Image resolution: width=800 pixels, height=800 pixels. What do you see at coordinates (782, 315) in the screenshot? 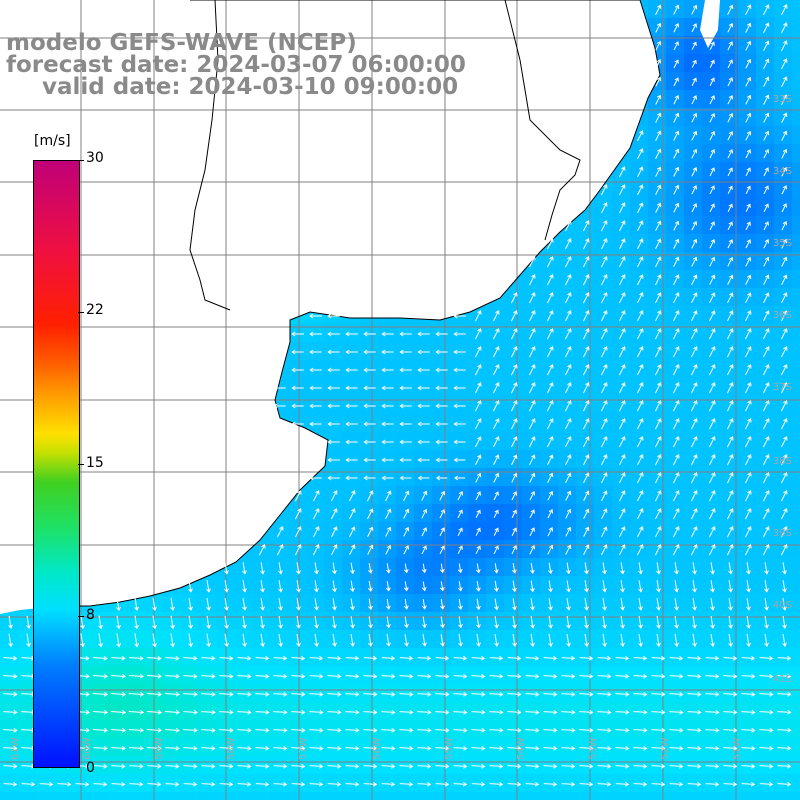
I see `lat-label: 36S` at bounding box center [782, 315].